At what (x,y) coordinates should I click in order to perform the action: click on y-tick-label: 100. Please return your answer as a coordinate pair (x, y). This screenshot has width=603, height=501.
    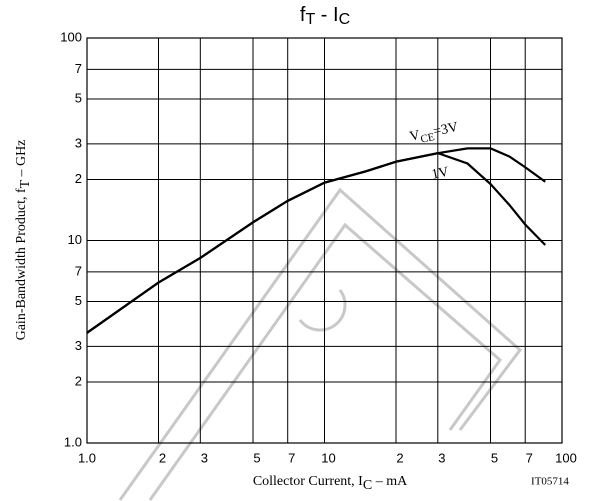
    Looking at the image, I should click on (71, 36).